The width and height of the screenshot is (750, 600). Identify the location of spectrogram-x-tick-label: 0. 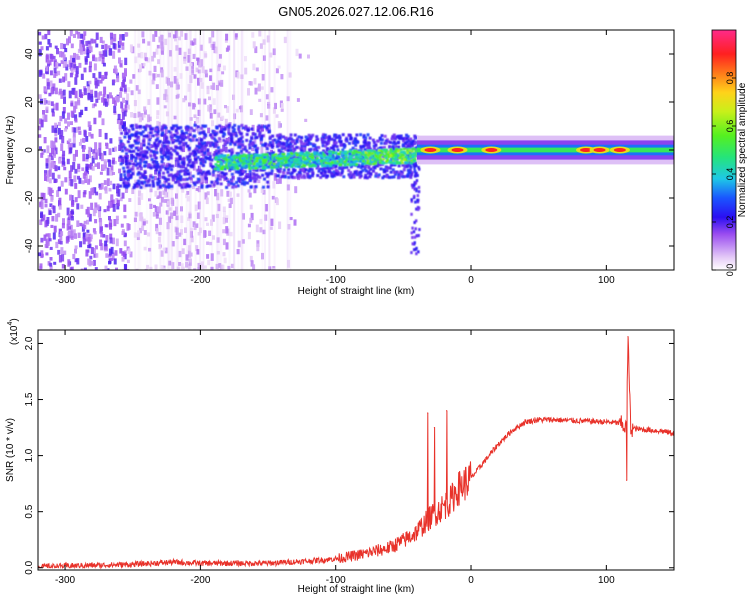
(471, 280).